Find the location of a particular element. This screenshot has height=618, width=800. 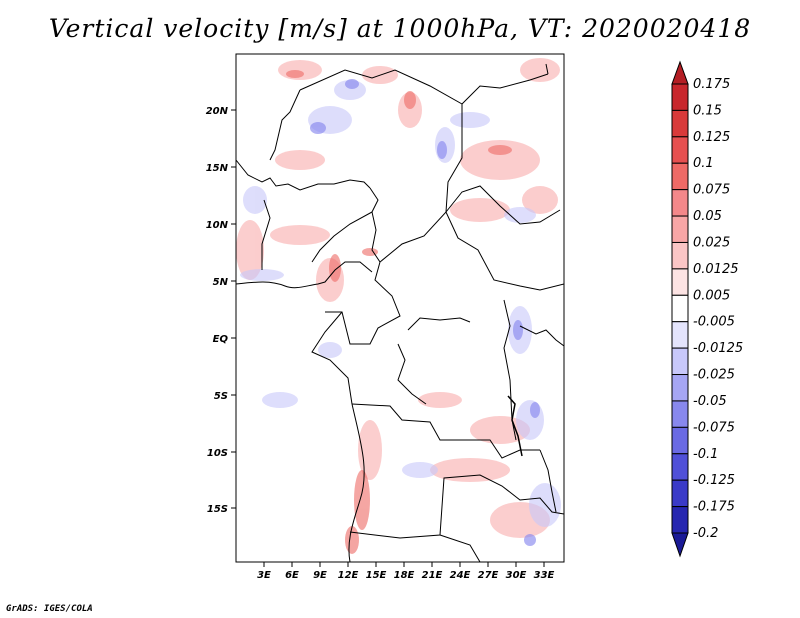

lon-label-18e: 18E is located at coordinates (404, 575).